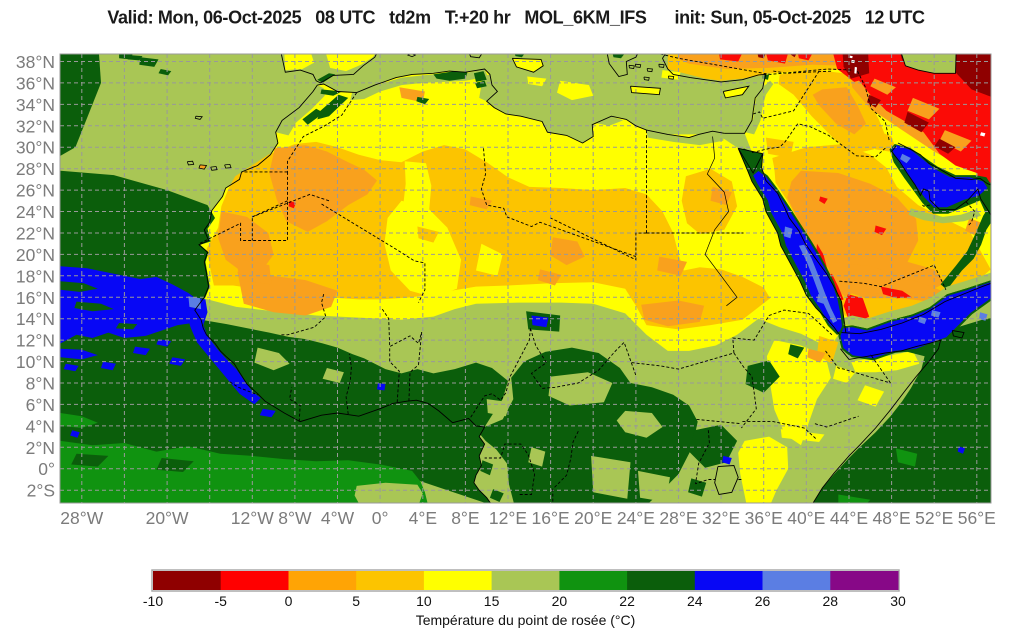 This screenshot has width=1011, height=641. Describe the element at coordinates (560, 601) in the screenshot. I see `svg-text: 20` at that location.